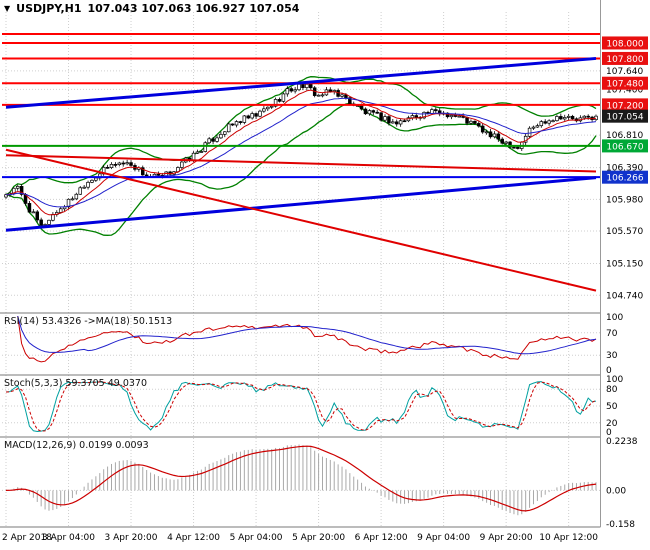 The height and width of the screenshot is (550, 650). I want to click on svg-text: 106.390, so click(624, 169).